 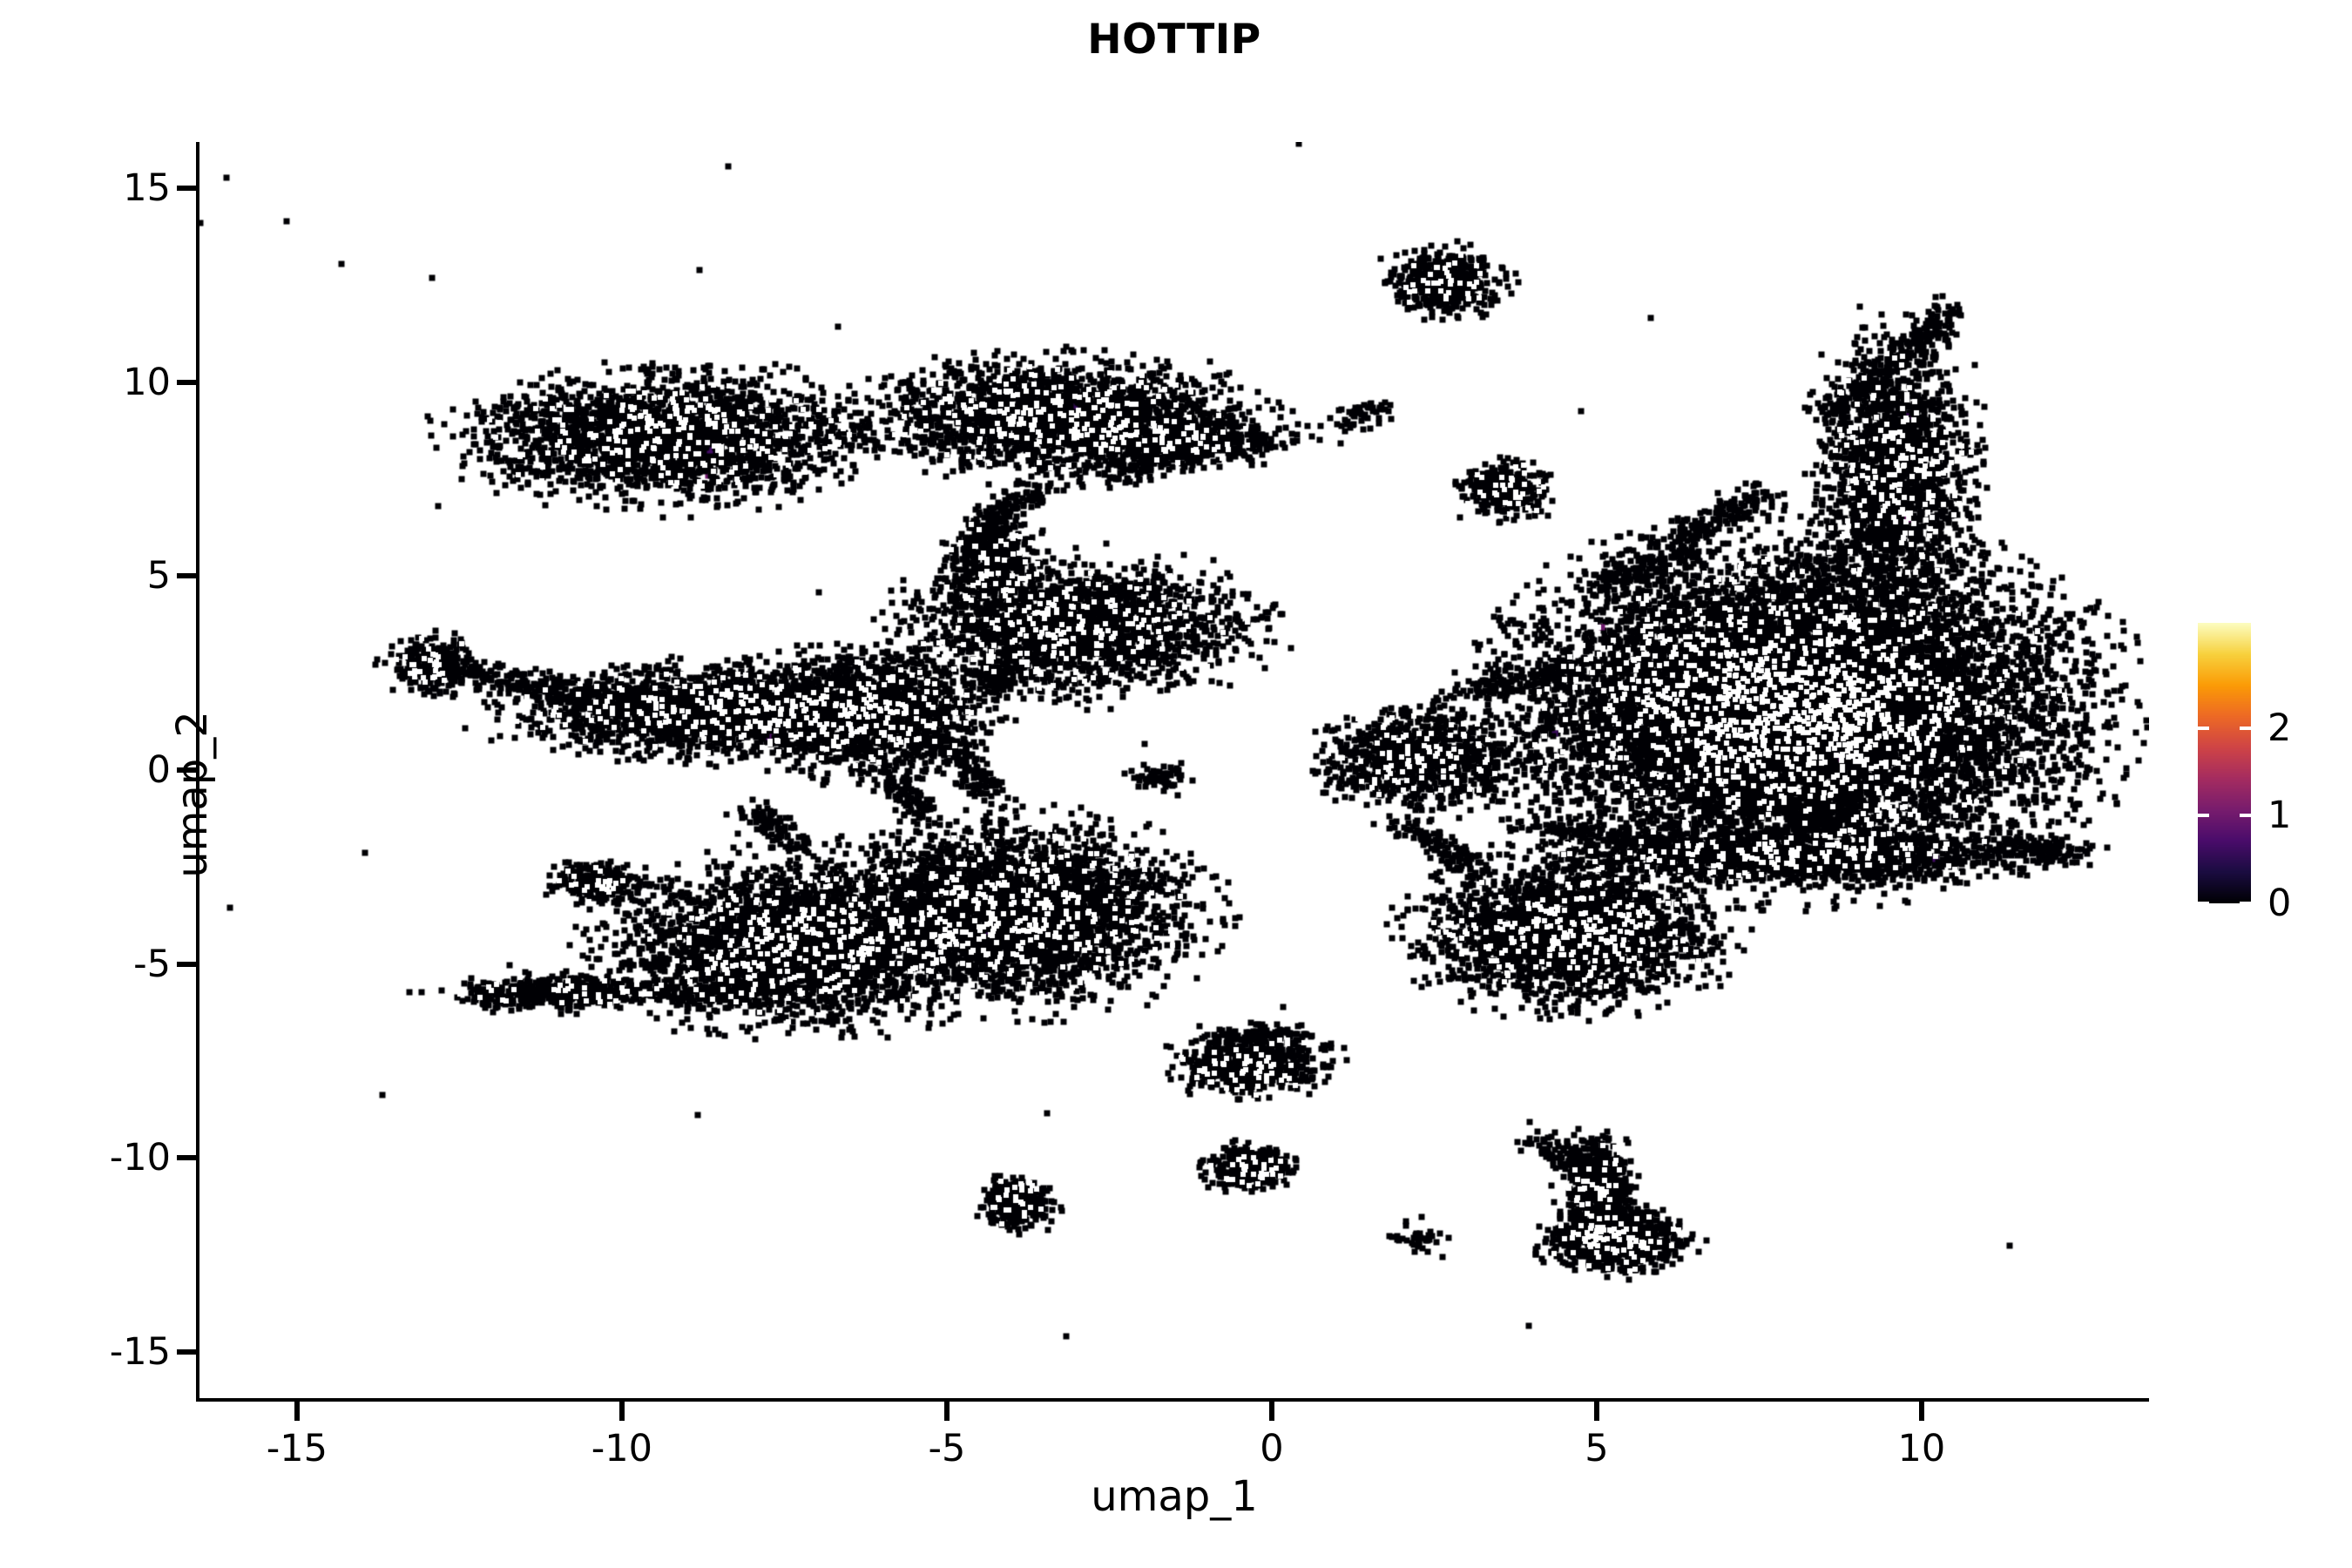 What do you see at coordinates (140, 1158) in the screenshot?
I see `y-tick-label: -10` at bounding box center [140, 1158].